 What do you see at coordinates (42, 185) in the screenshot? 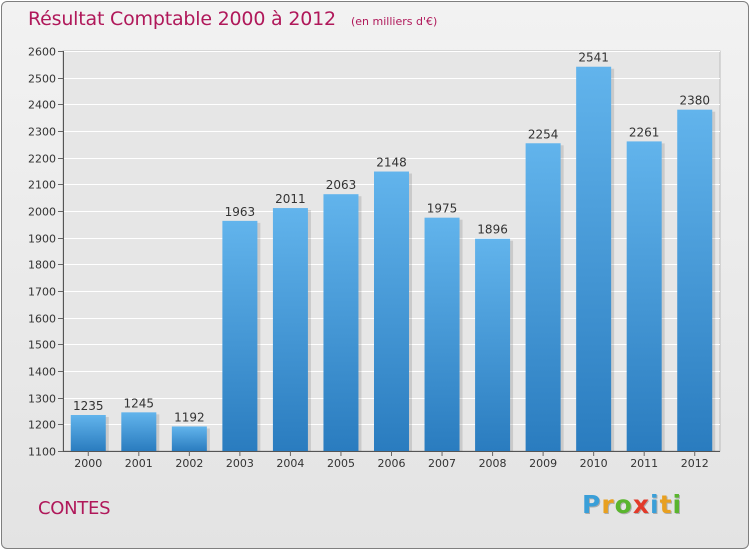
I see `y-tick-label: 2100` at bounding box center [42, 185].